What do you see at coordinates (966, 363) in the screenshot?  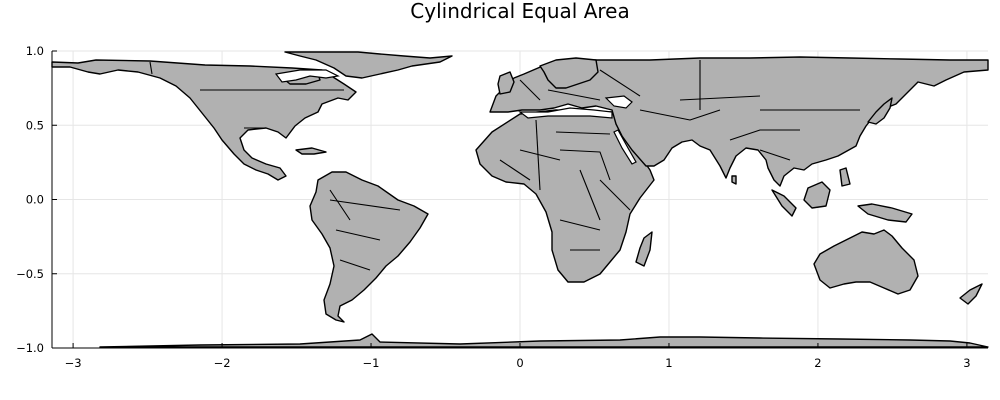 I see `x-tick-label: 3` at bounding box center [966, 363].